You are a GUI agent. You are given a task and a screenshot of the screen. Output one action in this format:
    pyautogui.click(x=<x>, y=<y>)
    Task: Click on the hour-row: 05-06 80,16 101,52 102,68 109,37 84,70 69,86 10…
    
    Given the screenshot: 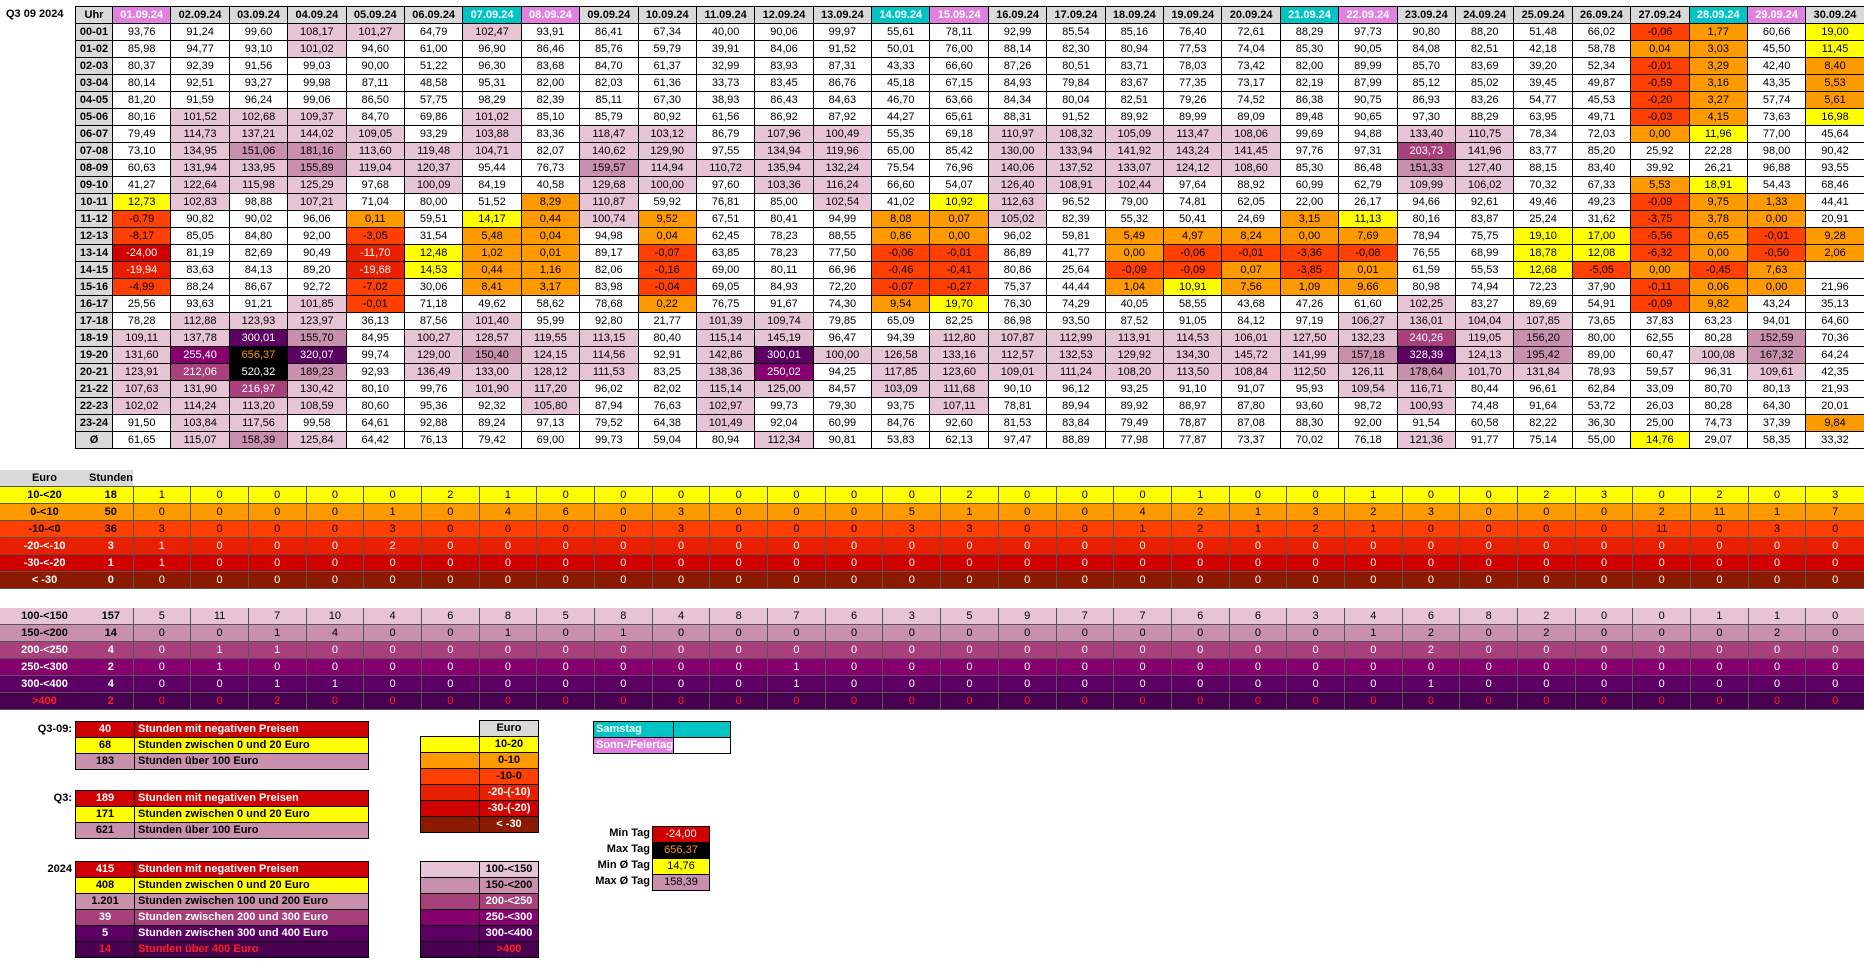 What is the action you would take?
    pyautogui.click(x=969, y=117)
    